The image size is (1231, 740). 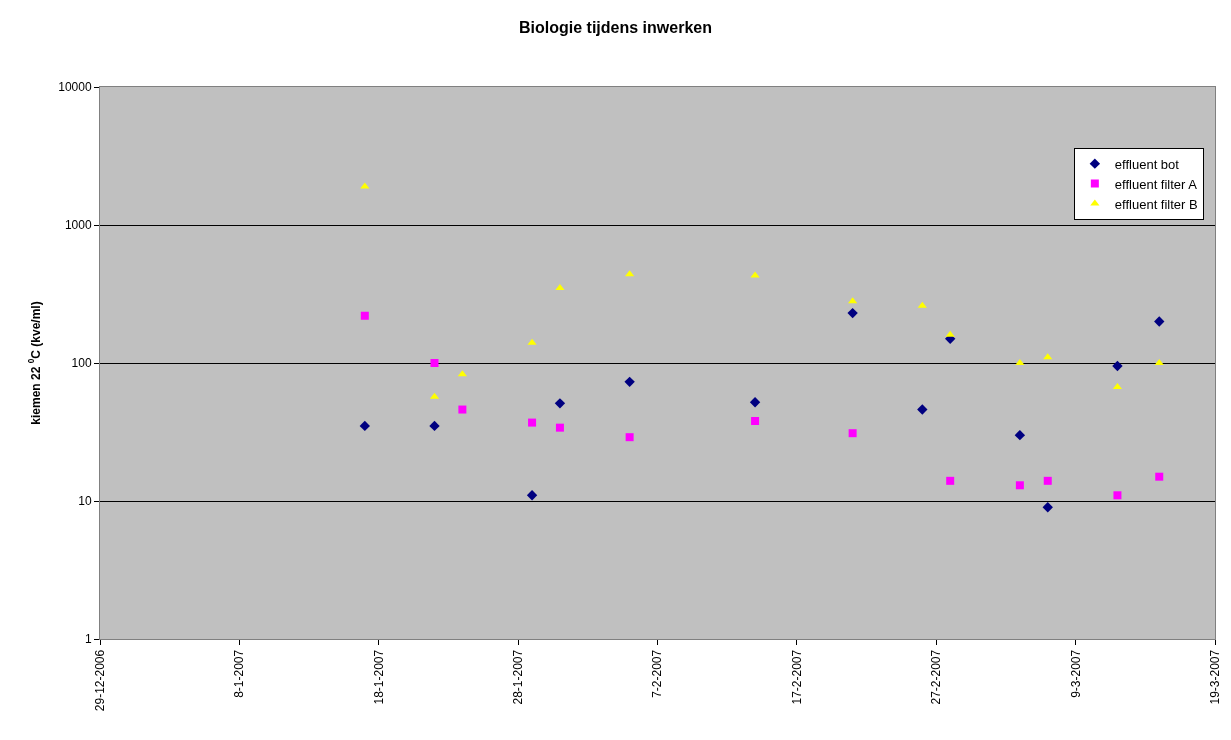 What do you see at coordinates (657, 673) in the screenshot?
I see `x-tick-label: 7-2-2007` at bounding box center [657, 673].